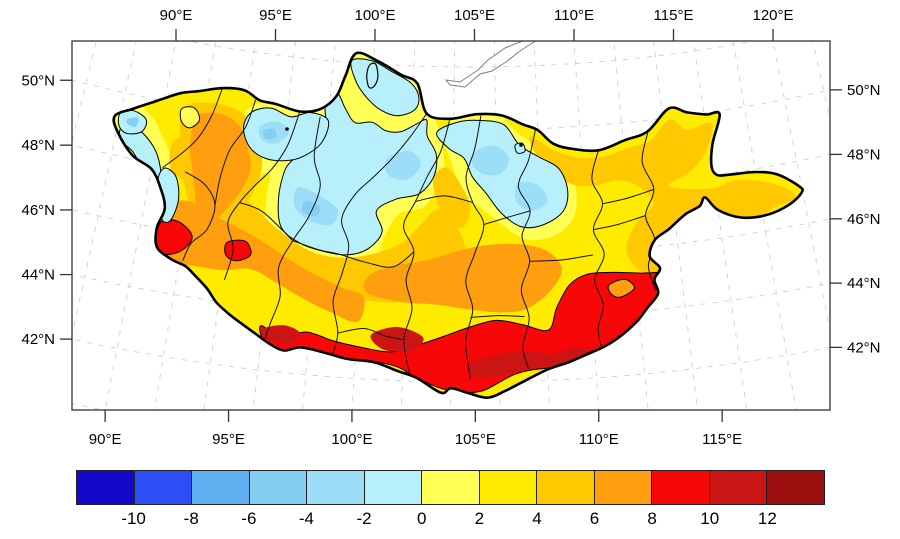 The height and width of the screenshot is (539, 900). Describe the element at coordinates (594, 518) in the screenshot. I see `colorbar-tick-label: 6` at that location.